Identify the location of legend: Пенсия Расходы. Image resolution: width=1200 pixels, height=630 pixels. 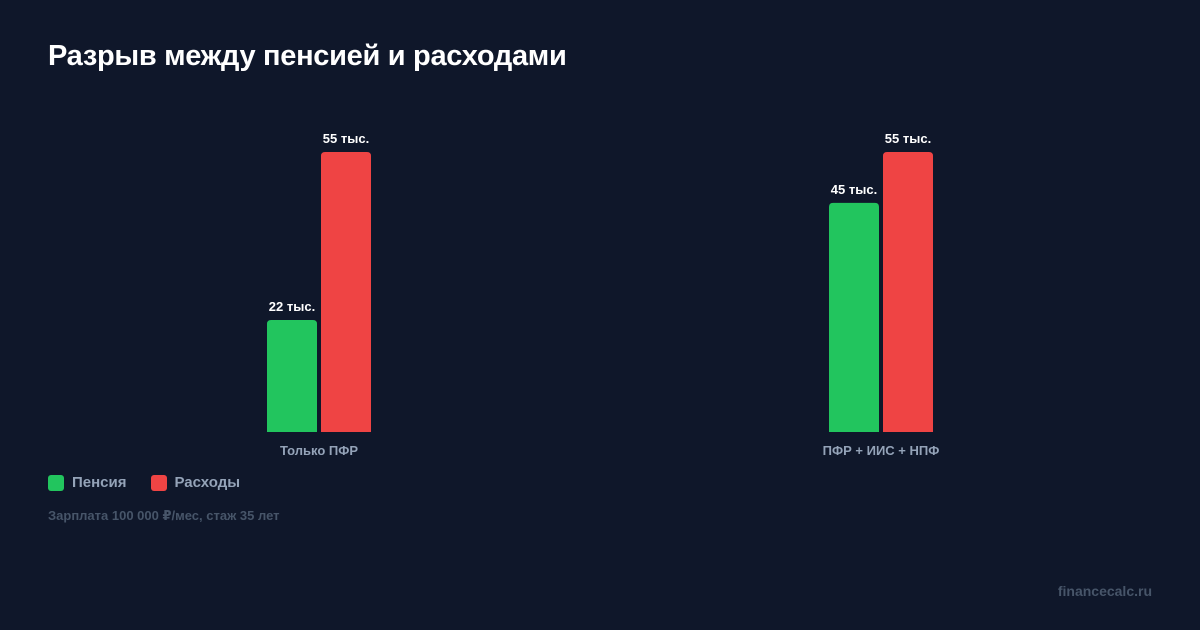
(144, 482).